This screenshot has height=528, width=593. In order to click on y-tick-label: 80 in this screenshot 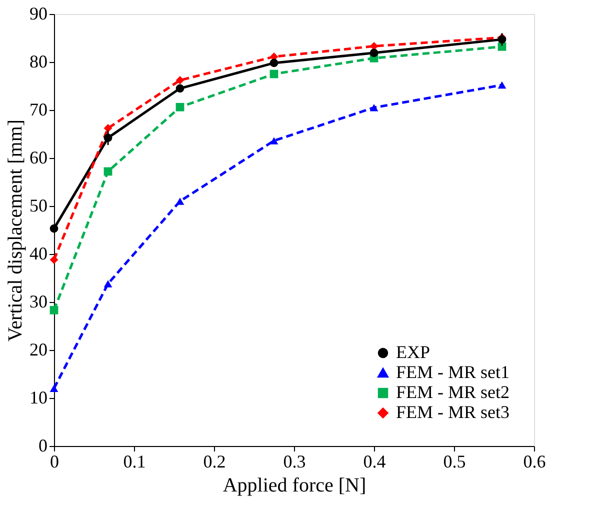, I will do `click(39, 62)`.